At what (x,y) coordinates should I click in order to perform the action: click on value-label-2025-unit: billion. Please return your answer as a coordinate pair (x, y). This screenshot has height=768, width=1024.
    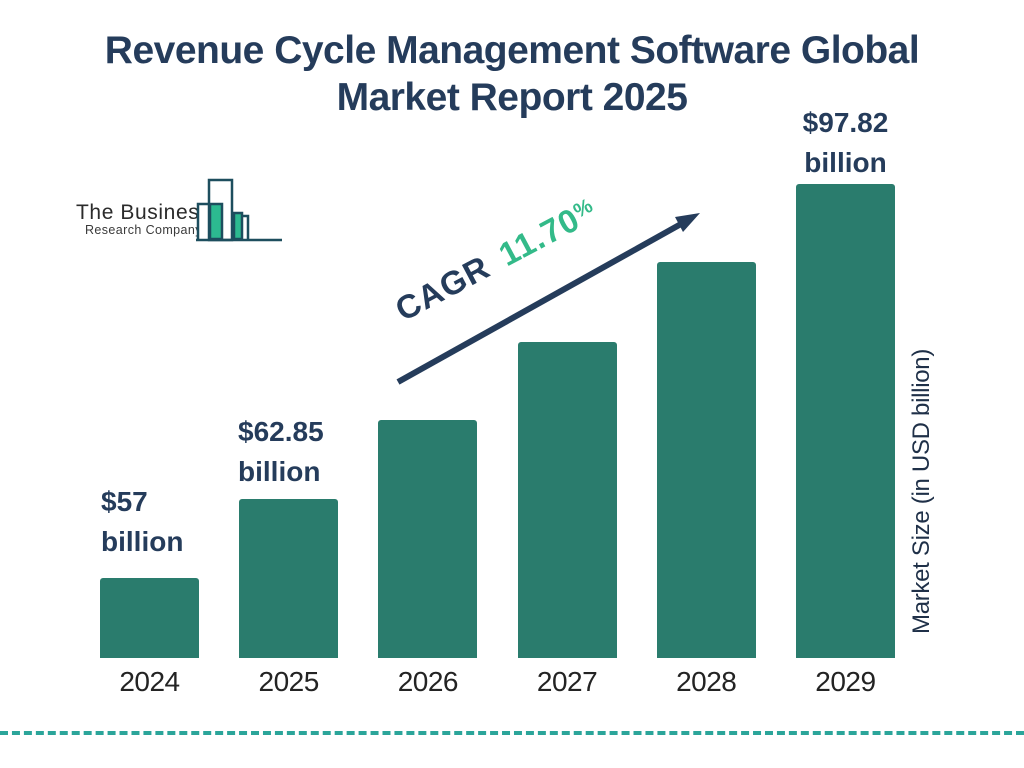
    Looking at the image, I should click on (279, 471).